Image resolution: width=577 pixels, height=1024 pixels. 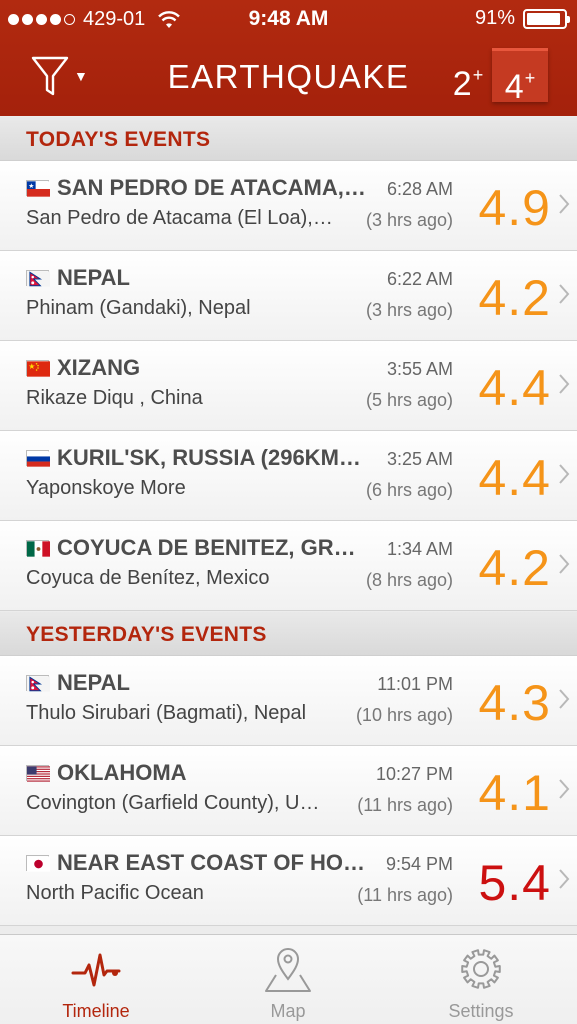 I want to click on event-place: OKLAHOMA, so click(x=122, y=772).